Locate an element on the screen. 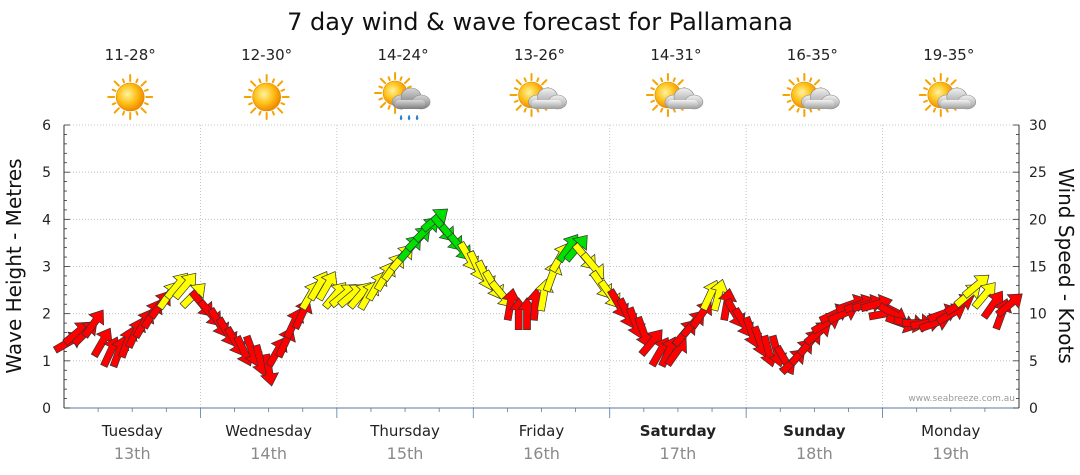 Image resolution: width=1080 pixels, height=475 pixels. left-tick-label: 2 is located at coordinates (46, 315).